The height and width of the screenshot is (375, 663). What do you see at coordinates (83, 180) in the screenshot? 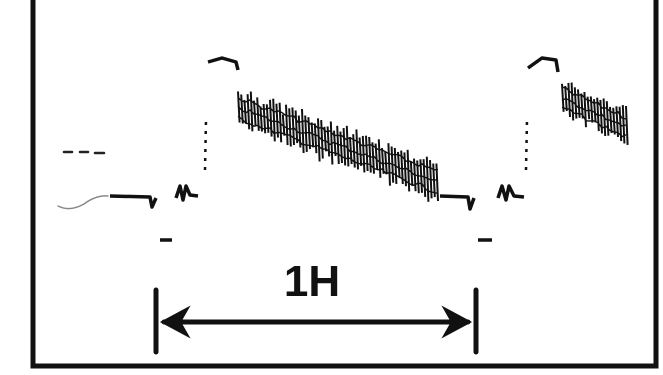
I see `trace-left-fragment` at bounding box center [83, 180].